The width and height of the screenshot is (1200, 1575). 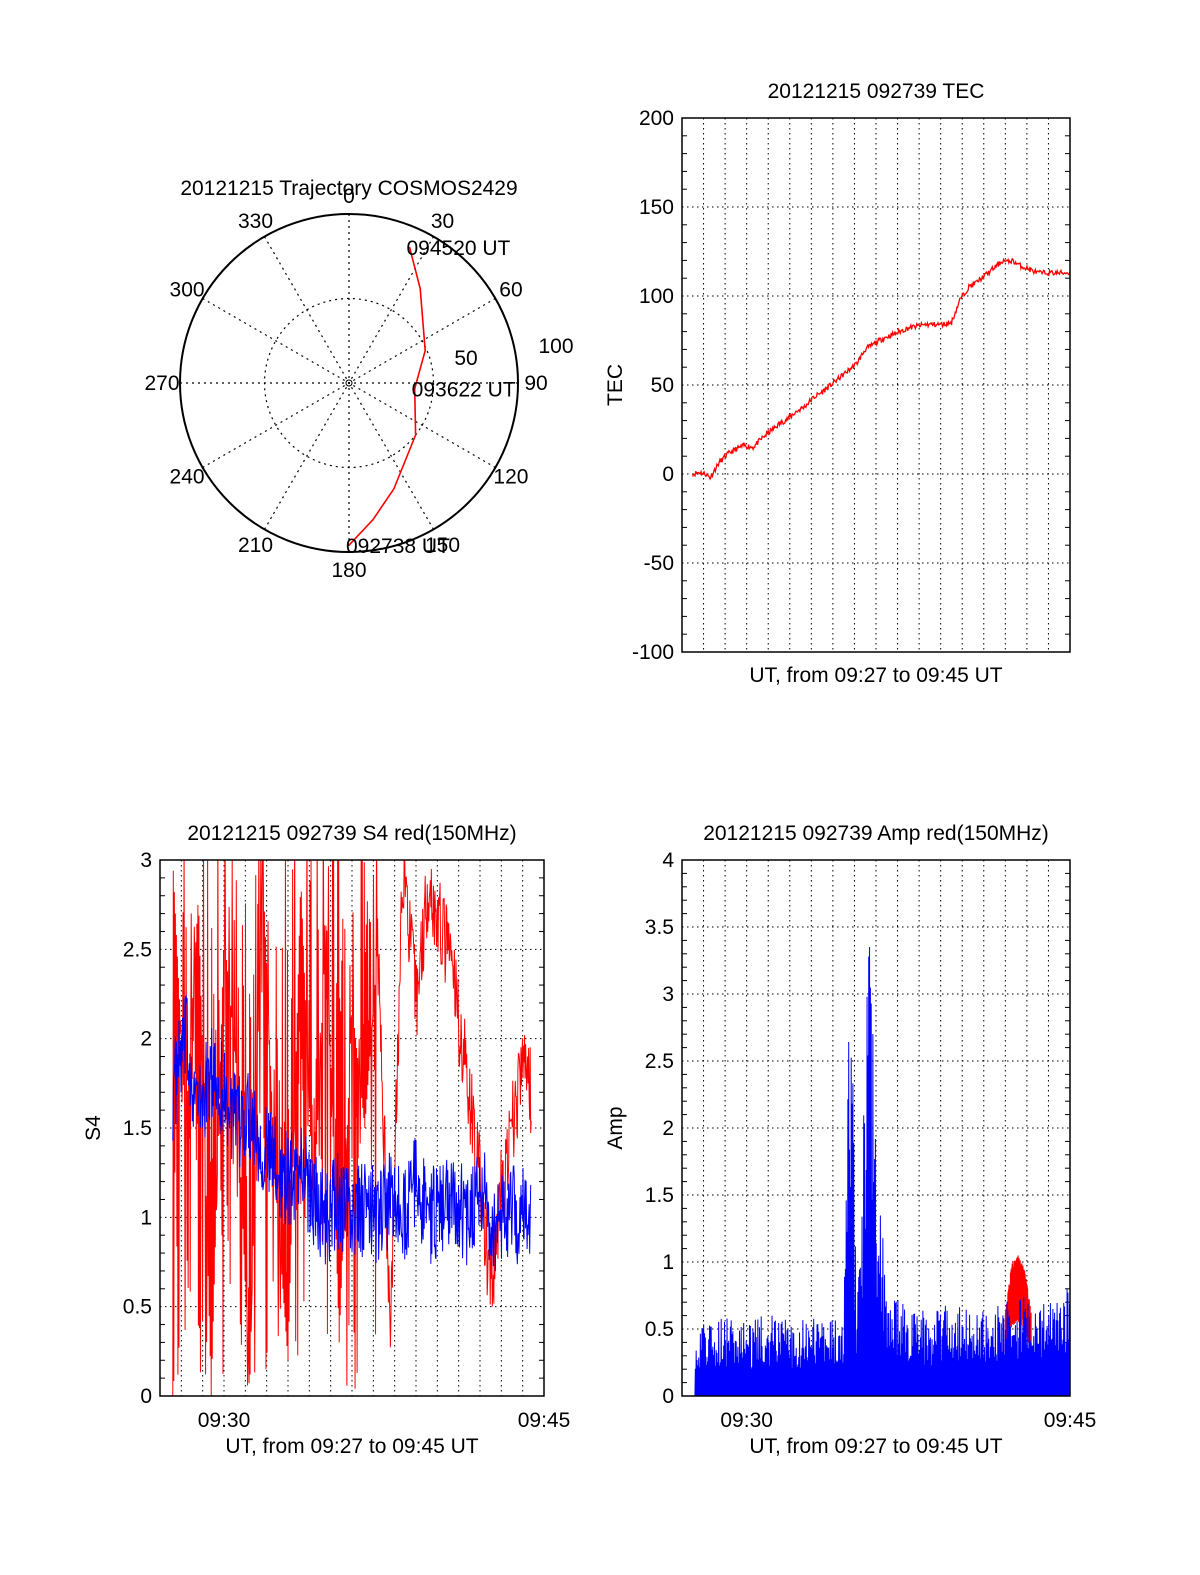 What do you see at coordinates (348, 570) in the screenshot?
I see `polar-azimuth-label: 180` at bounding box center [348, 570].